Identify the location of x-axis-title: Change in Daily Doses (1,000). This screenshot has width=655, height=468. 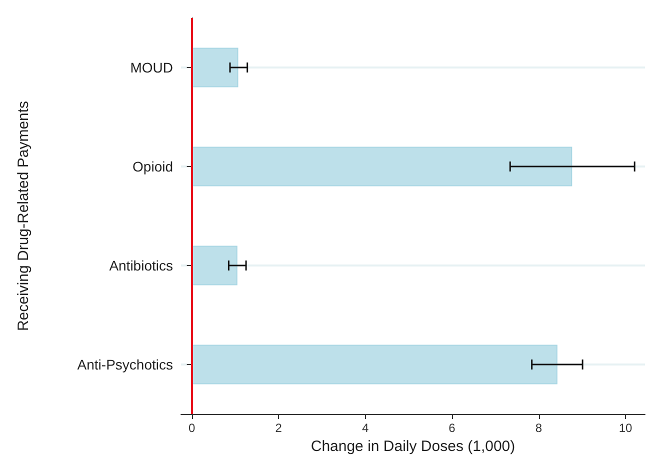
(413, 446).